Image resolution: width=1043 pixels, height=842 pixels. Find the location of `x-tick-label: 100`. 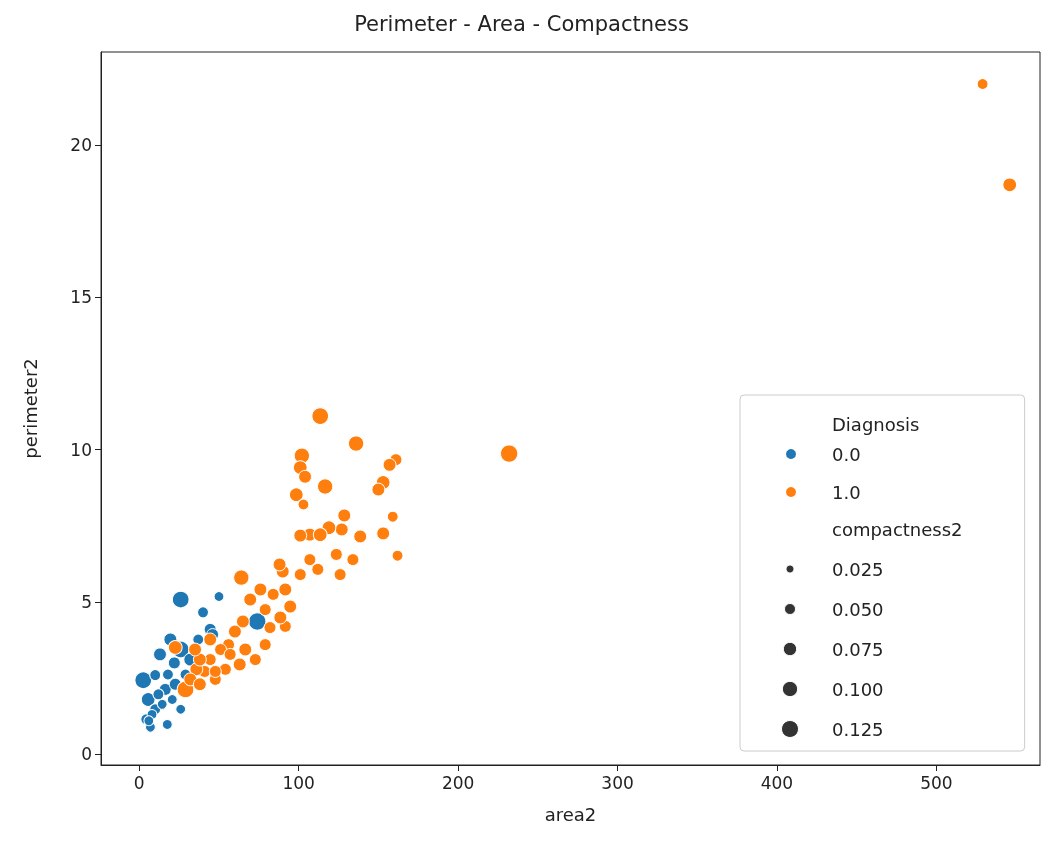

x-tick-label: 100 is located at coordinates (298, 782).